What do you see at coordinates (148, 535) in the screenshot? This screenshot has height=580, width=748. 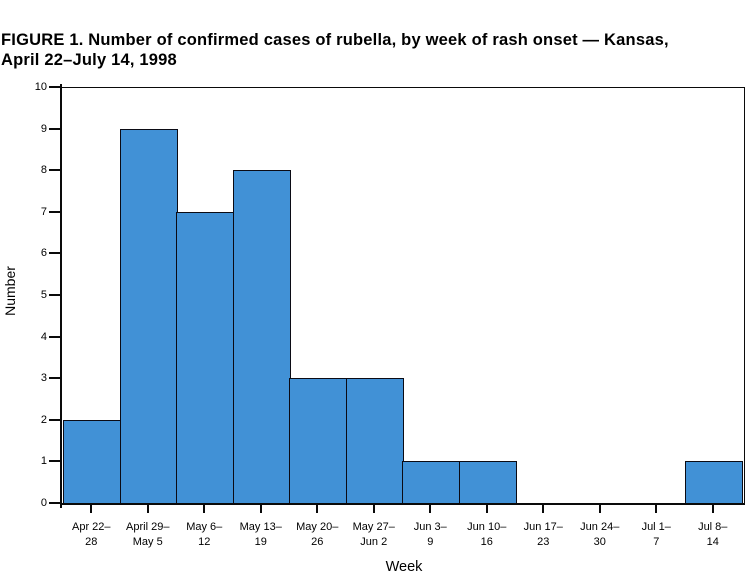 I see `x-tick-label-2: April 29– May 5` at bounding box center [148, 535].